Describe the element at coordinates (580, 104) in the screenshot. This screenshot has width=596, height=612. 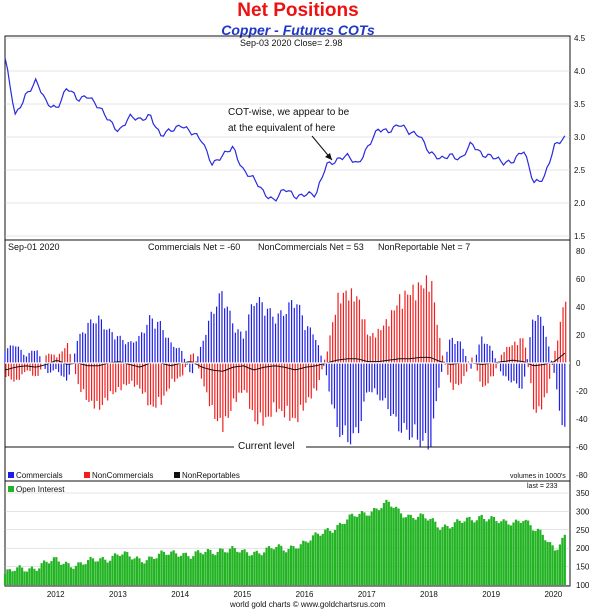
I see `price-tick-label: 3.5` at that location.